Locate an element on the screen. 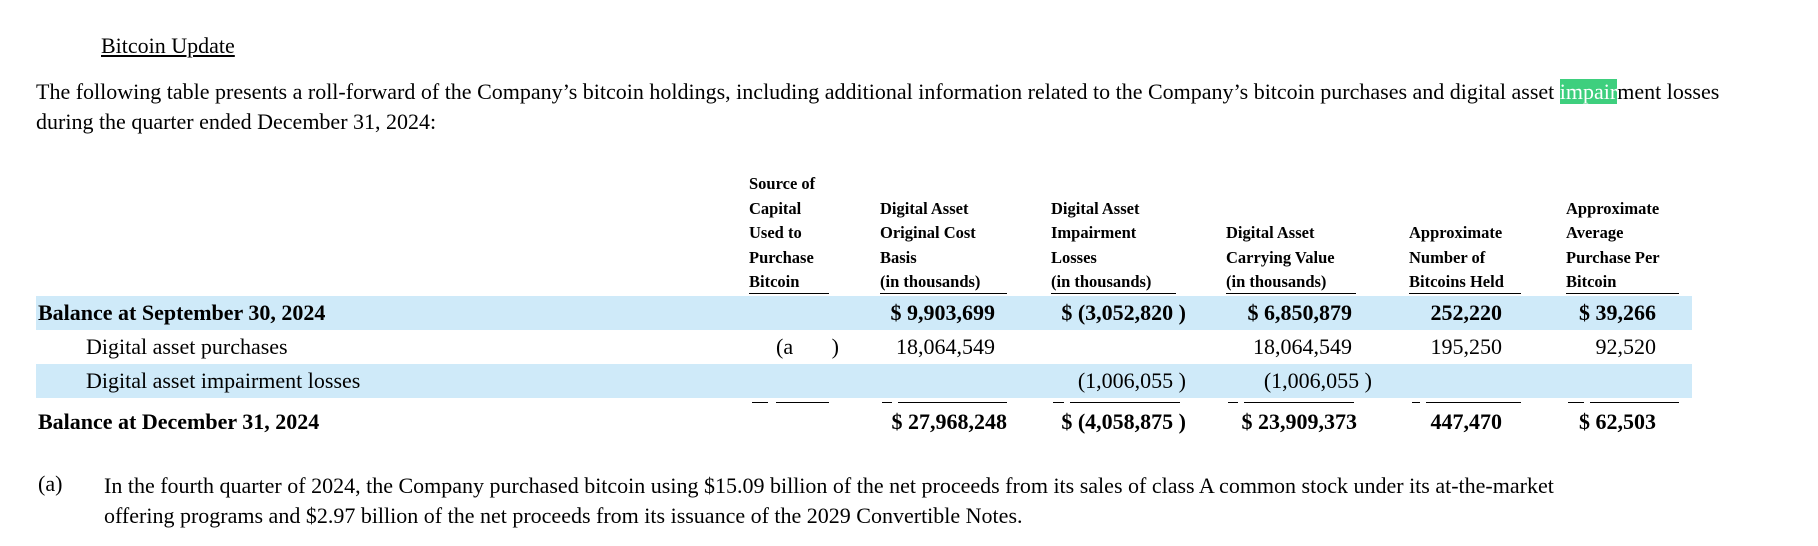 Image resolution: width=1818 pixels, height=546 pixels. cell-carrying-value: 18,064,549 is located at coordinates (1302, 346).